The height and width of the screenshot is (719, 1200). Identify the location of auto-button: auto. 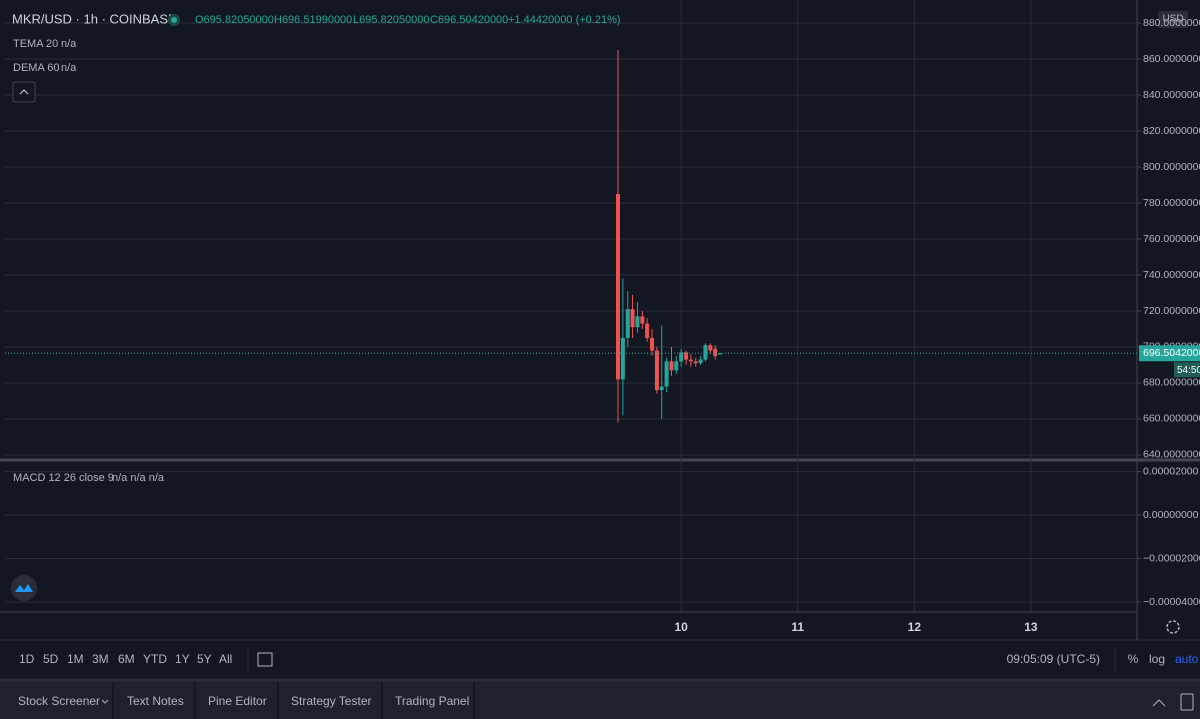
(1187, 659).